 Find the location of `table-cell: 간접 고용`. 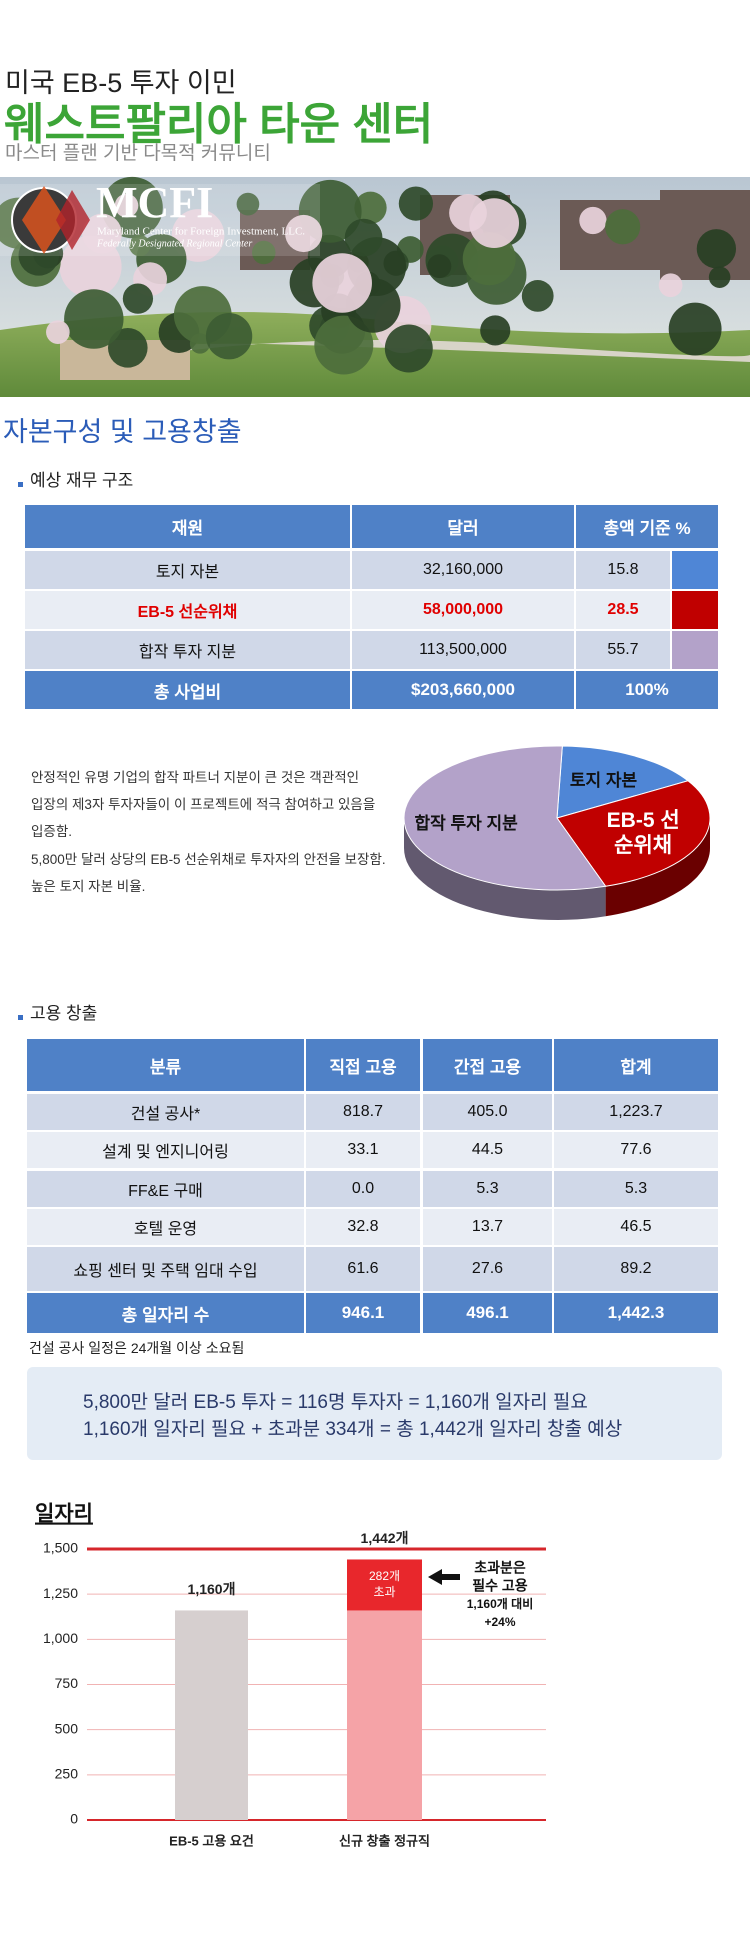

table-cell: 간접 고용 is located at coordinates (487, 1065).